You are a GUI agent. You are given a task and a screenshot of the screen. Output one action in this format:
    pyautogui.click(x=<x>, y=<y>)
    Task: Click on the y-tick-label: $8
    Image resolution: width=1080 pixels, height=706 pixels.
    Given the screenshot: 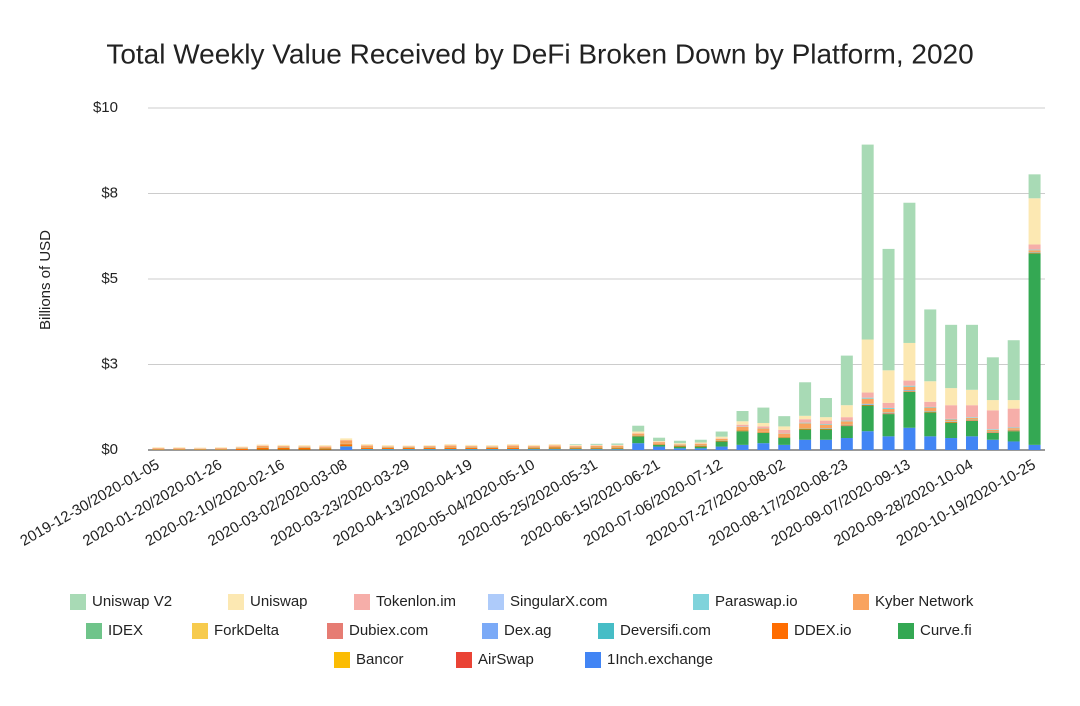 What is the action you would take?
    pyautogui.click(x=109, y=192)
    